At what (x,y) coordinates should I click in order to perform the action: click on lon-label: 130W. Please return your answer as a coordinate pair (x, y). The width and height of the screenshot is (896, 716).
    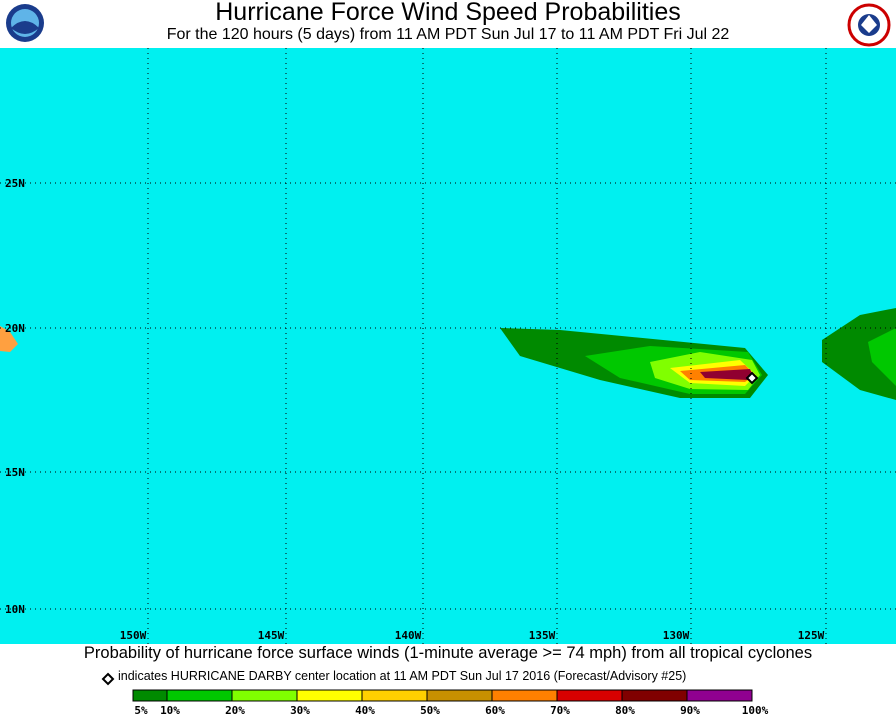
    Looking at the image, I should click on (676, 635).